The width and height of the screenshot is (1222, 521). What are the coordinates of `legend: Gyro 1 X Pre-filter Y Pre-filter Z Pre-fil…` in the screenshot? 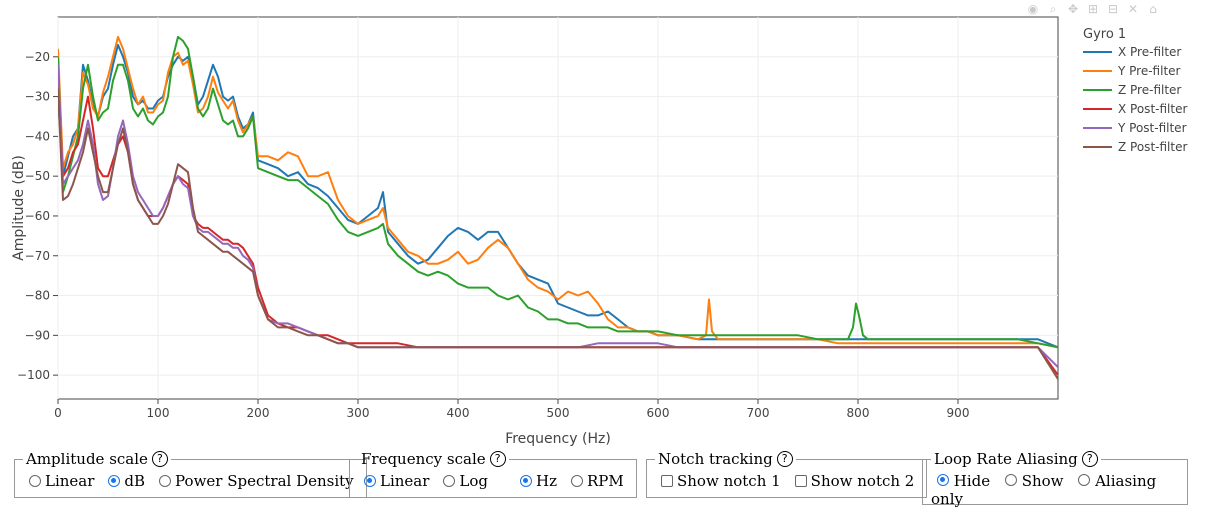 It's located at (1135, 90).